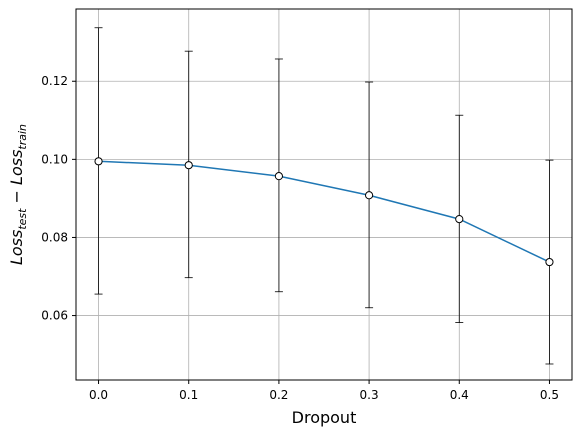  I want to click on y-axis-label-part: train, so click(22, 137).